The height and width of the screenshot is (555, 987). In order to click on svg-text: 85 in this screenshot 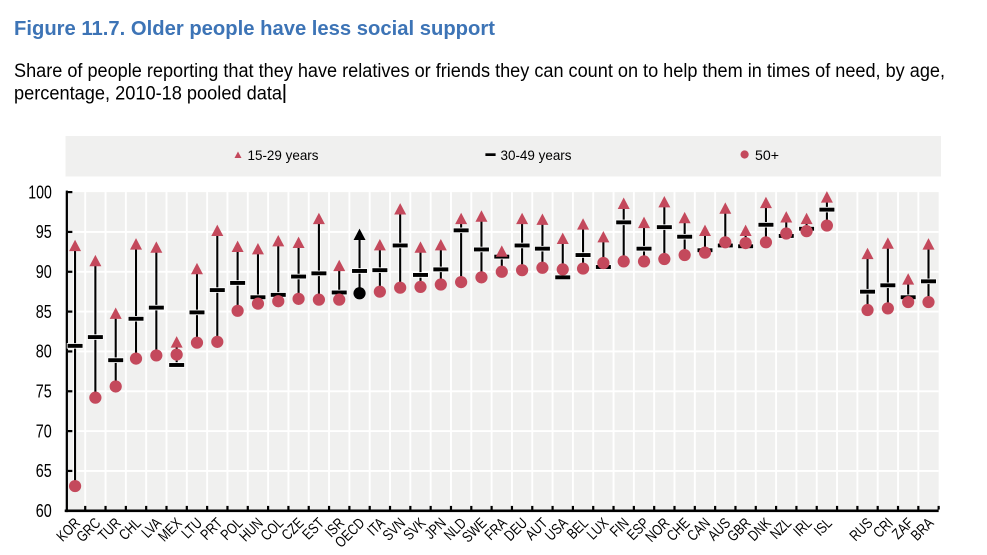, I will do `click(44, 311)`.